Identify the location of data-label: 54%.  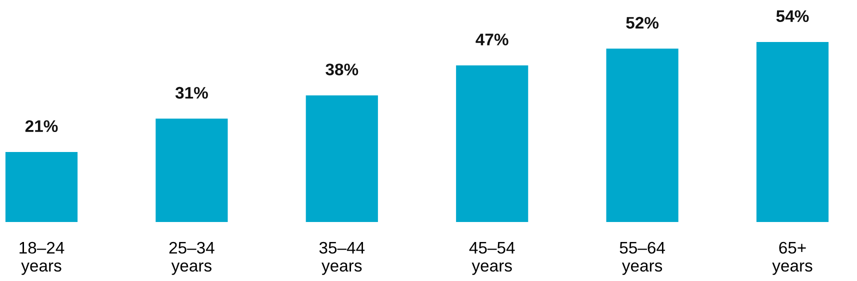
(792, 16).